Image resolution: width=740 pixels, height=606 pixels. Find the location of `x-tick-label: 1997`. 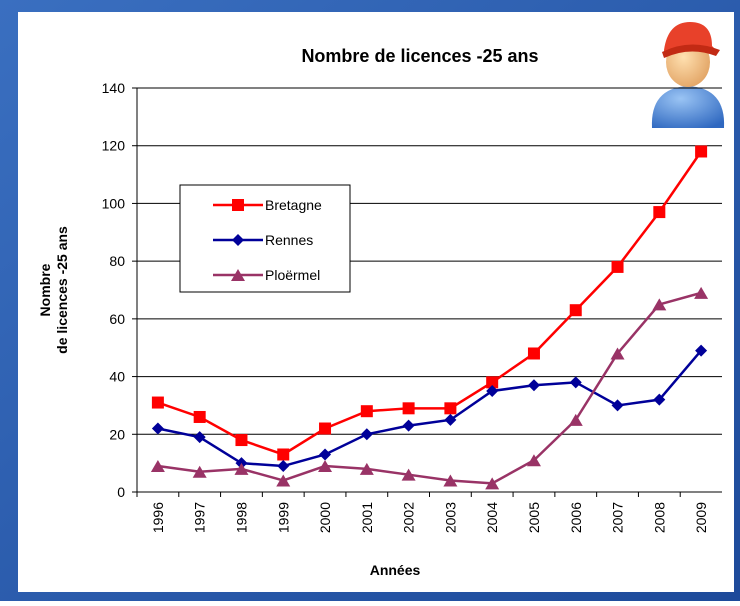

x-tick-label: 1997 is located at coordinates (200, 517).